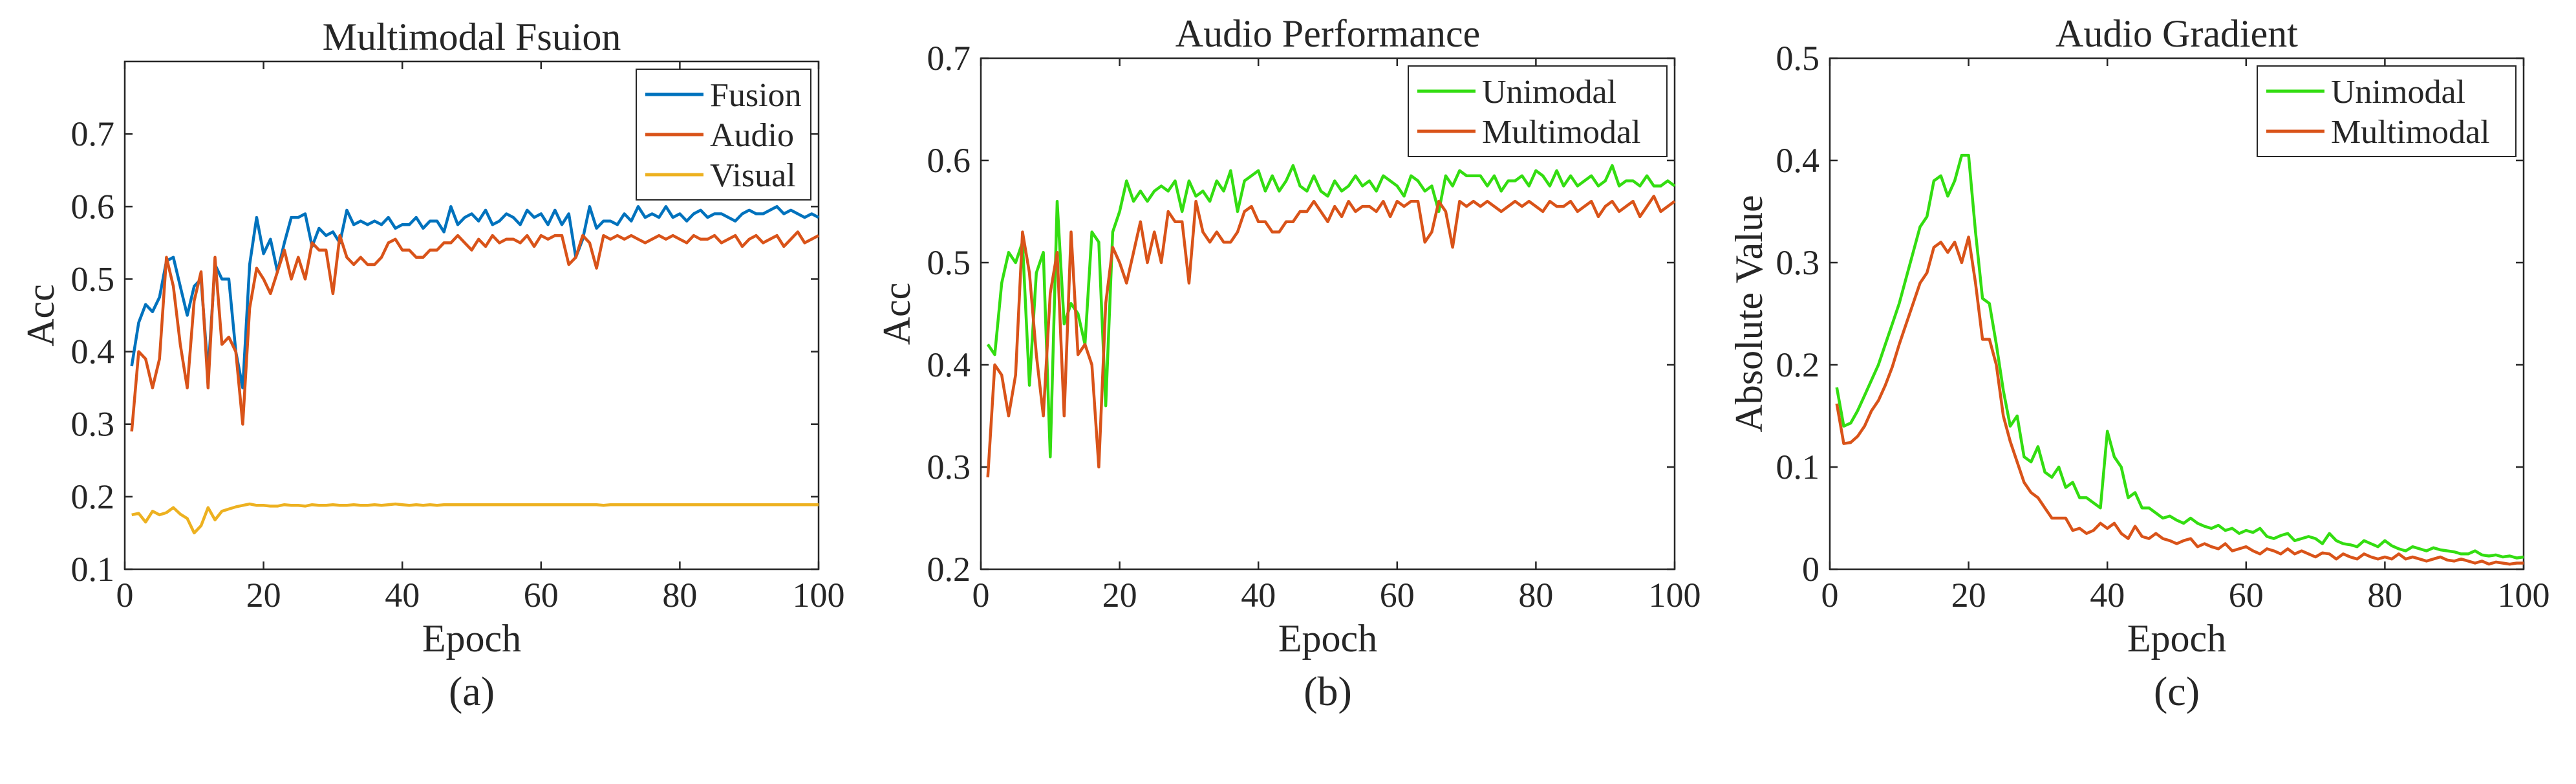 The width and height of the screenshot is (2576, 784). I want to click on panel-label: (b), so click(1328, 691).